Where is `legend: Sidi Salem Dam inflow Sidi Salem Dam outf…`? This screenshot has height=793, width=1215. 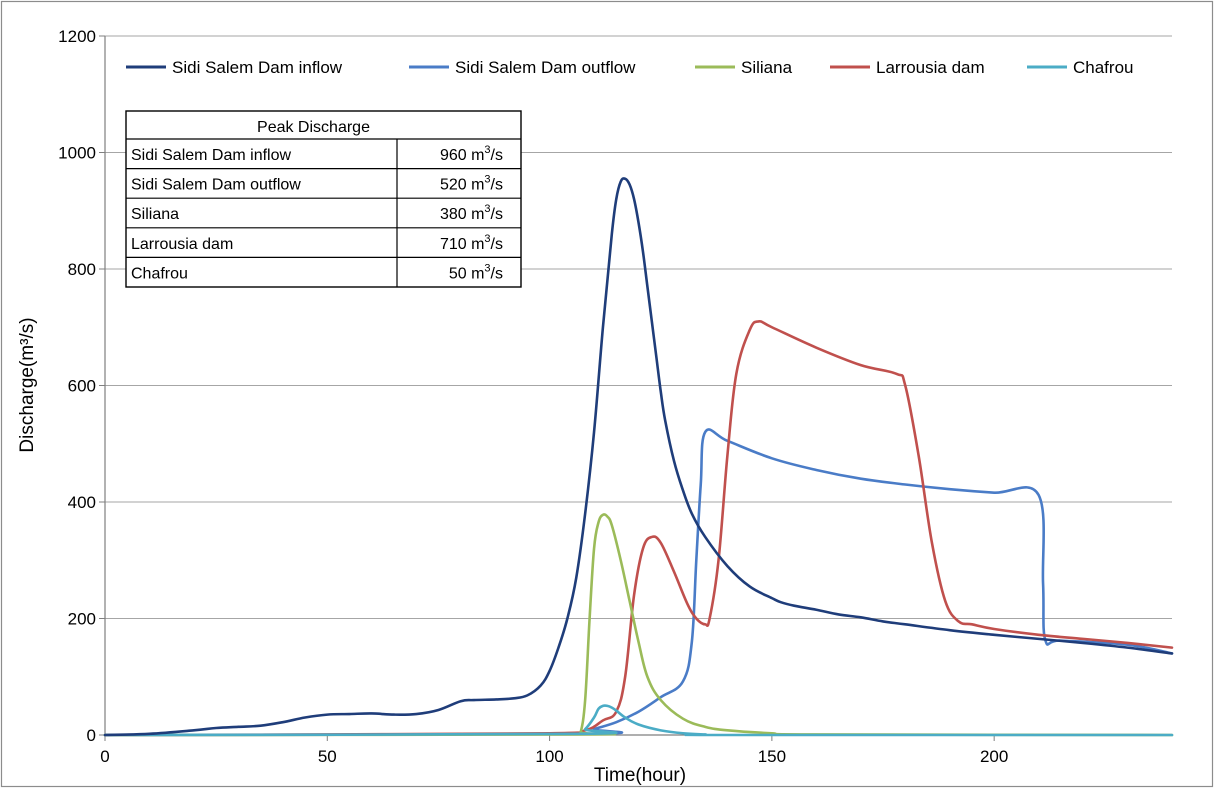 legend: Sidi Salem Dam inflow Sidi Salem Dam outf… is located at coordinates (629, 67).